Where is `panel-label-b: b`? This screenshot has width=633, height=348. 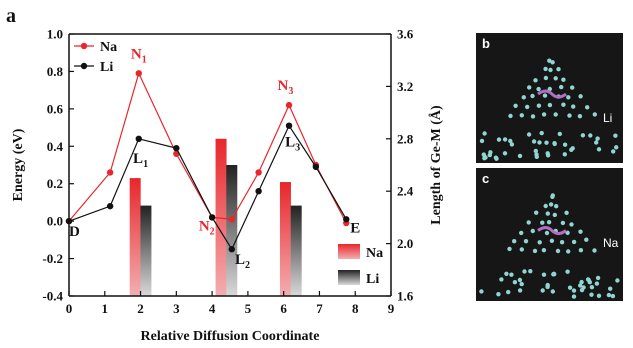
panel-label-b: b is located at coordinates (486, 43).